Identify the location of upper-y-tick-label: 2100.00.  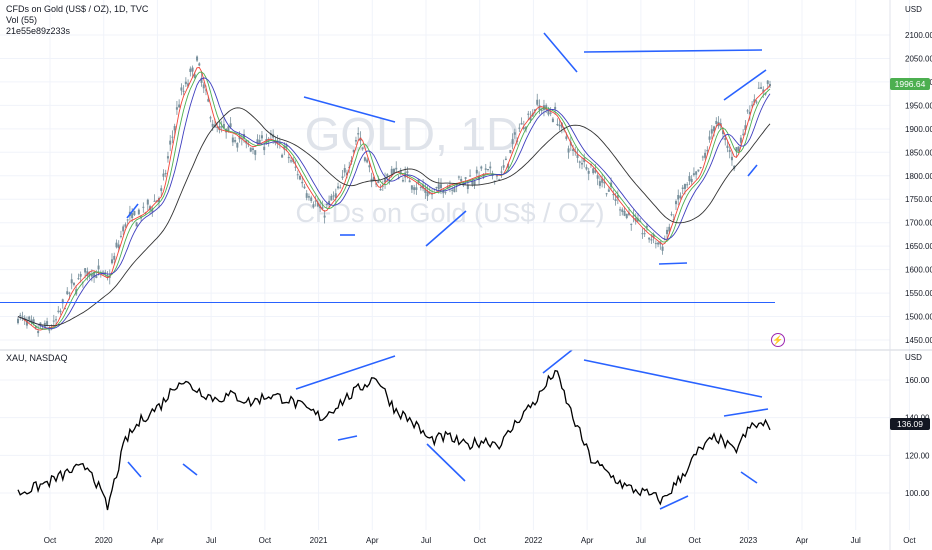
(918, 35).